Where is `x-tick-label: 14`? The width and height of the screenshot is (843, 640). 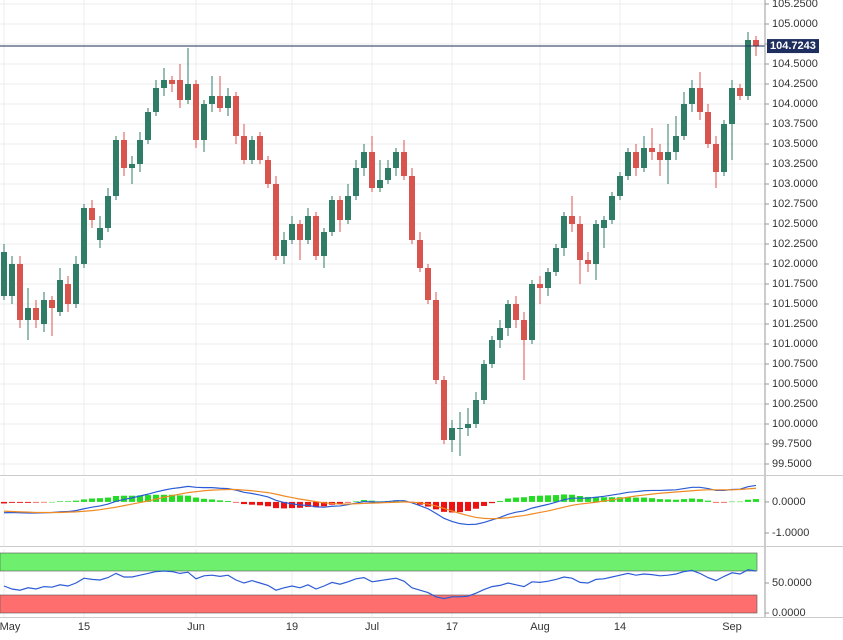
x-tick-label: 14 is located at coordinates (620, 627).